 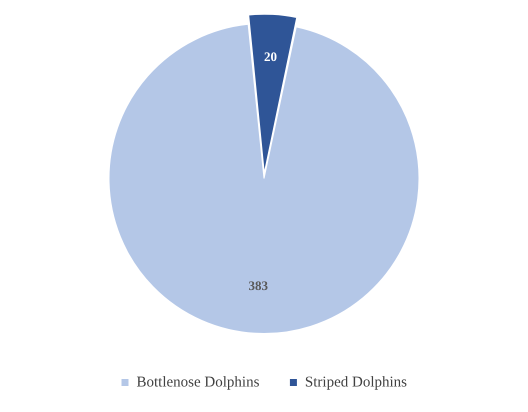 What do you see at coordinates (356, 382) in the screenshot?
I see `legend-label: Striped Dolphins` at bounding box center [356, 382].